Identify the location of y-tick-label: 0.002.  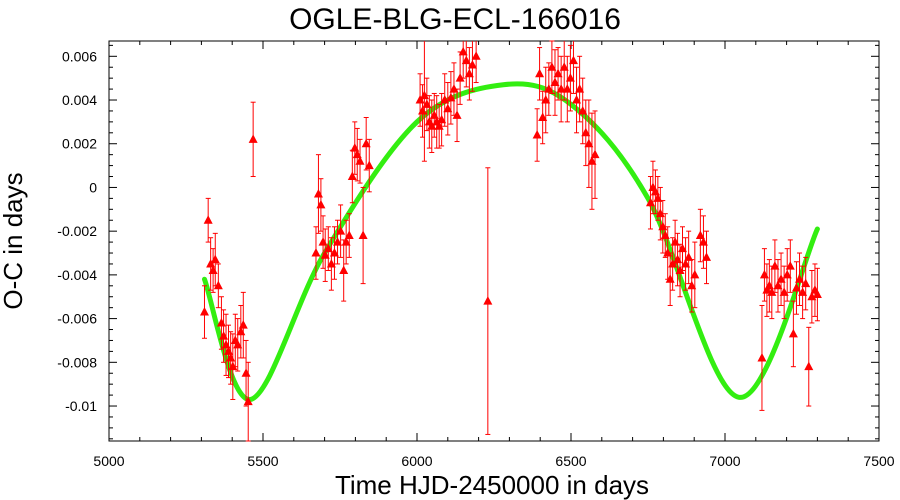
(79, 144).